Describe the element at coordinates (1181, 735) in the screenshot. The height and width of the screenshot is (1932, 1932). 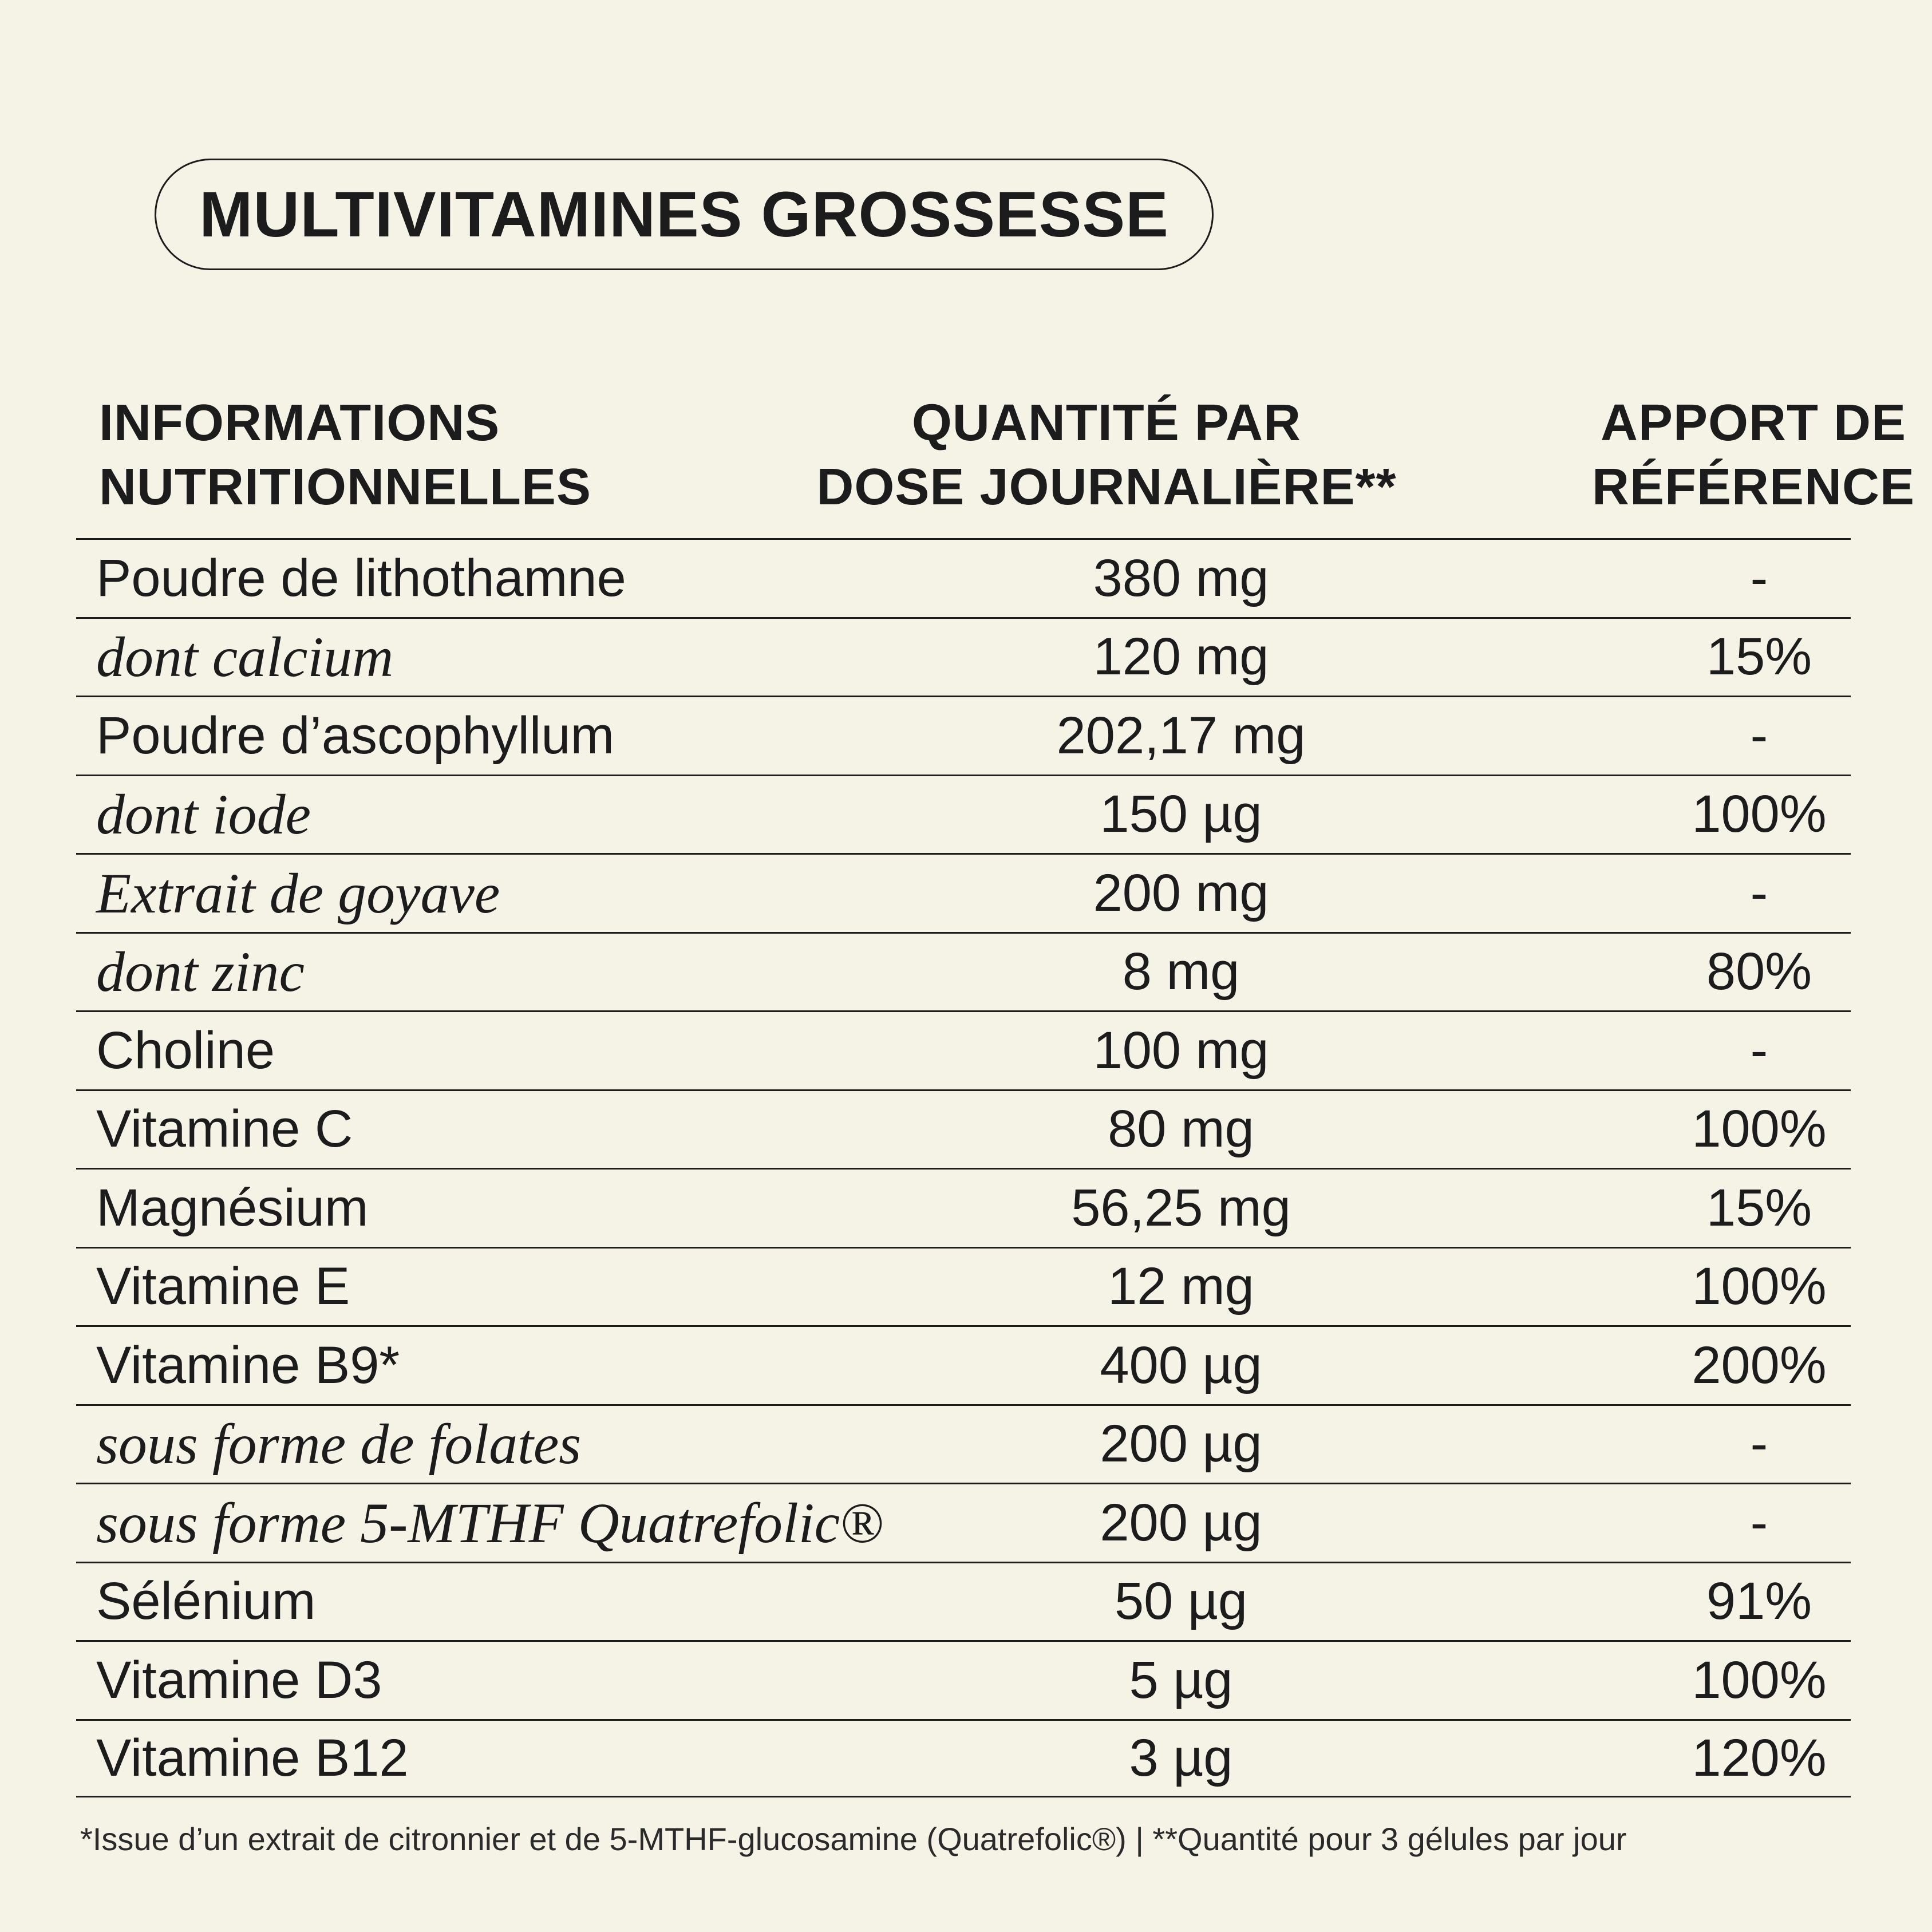
I see `nutrient-quantity: 202,17 mg` at that location.